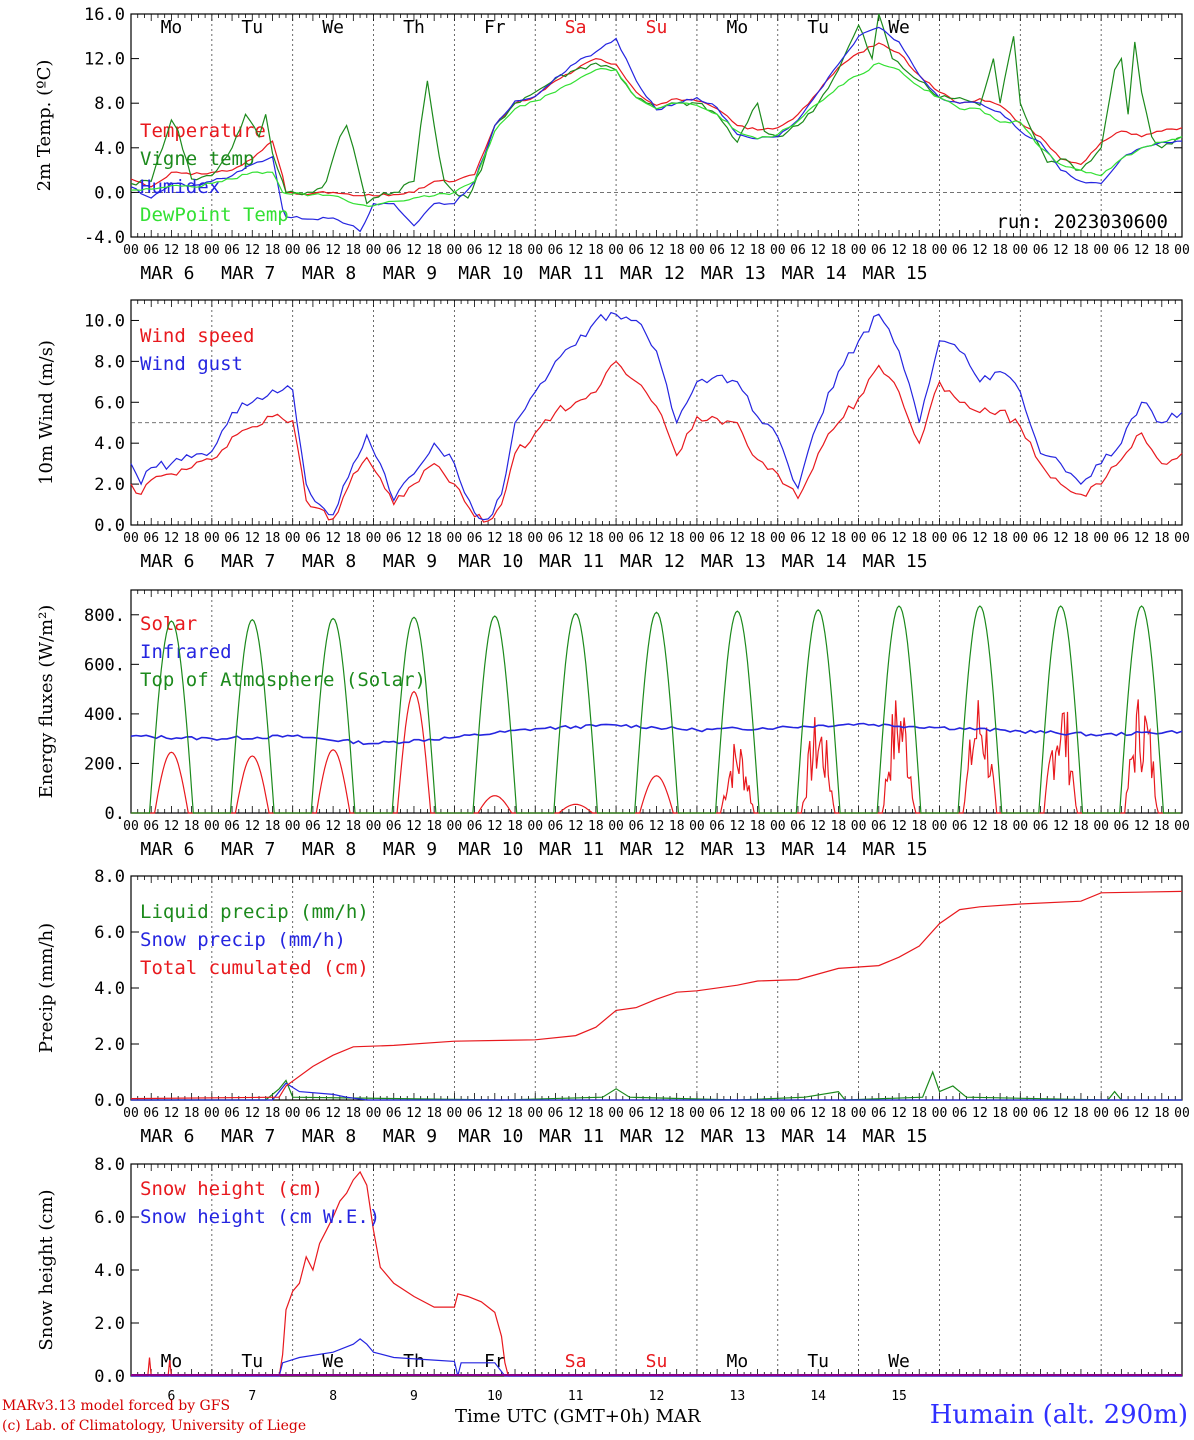 This screenshot has height=1440, width=1194. Describe the element at coordinates (109, 1101) in the screenshot. I see `y-tick-label: 0.0` at that location.